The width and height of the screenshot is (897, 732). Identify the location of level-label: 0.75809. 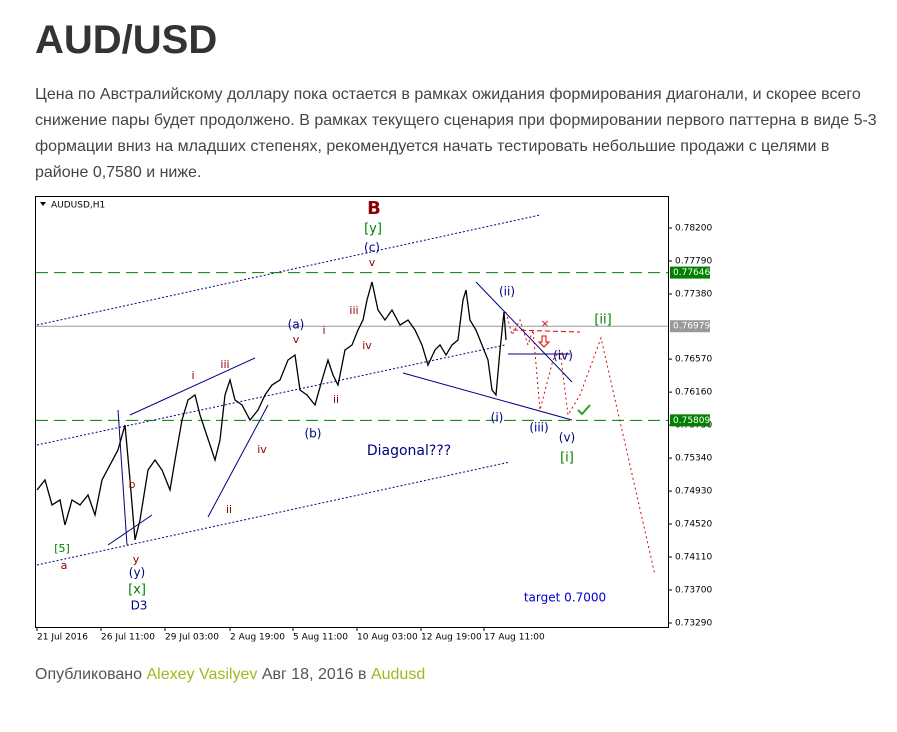
(691, 421).